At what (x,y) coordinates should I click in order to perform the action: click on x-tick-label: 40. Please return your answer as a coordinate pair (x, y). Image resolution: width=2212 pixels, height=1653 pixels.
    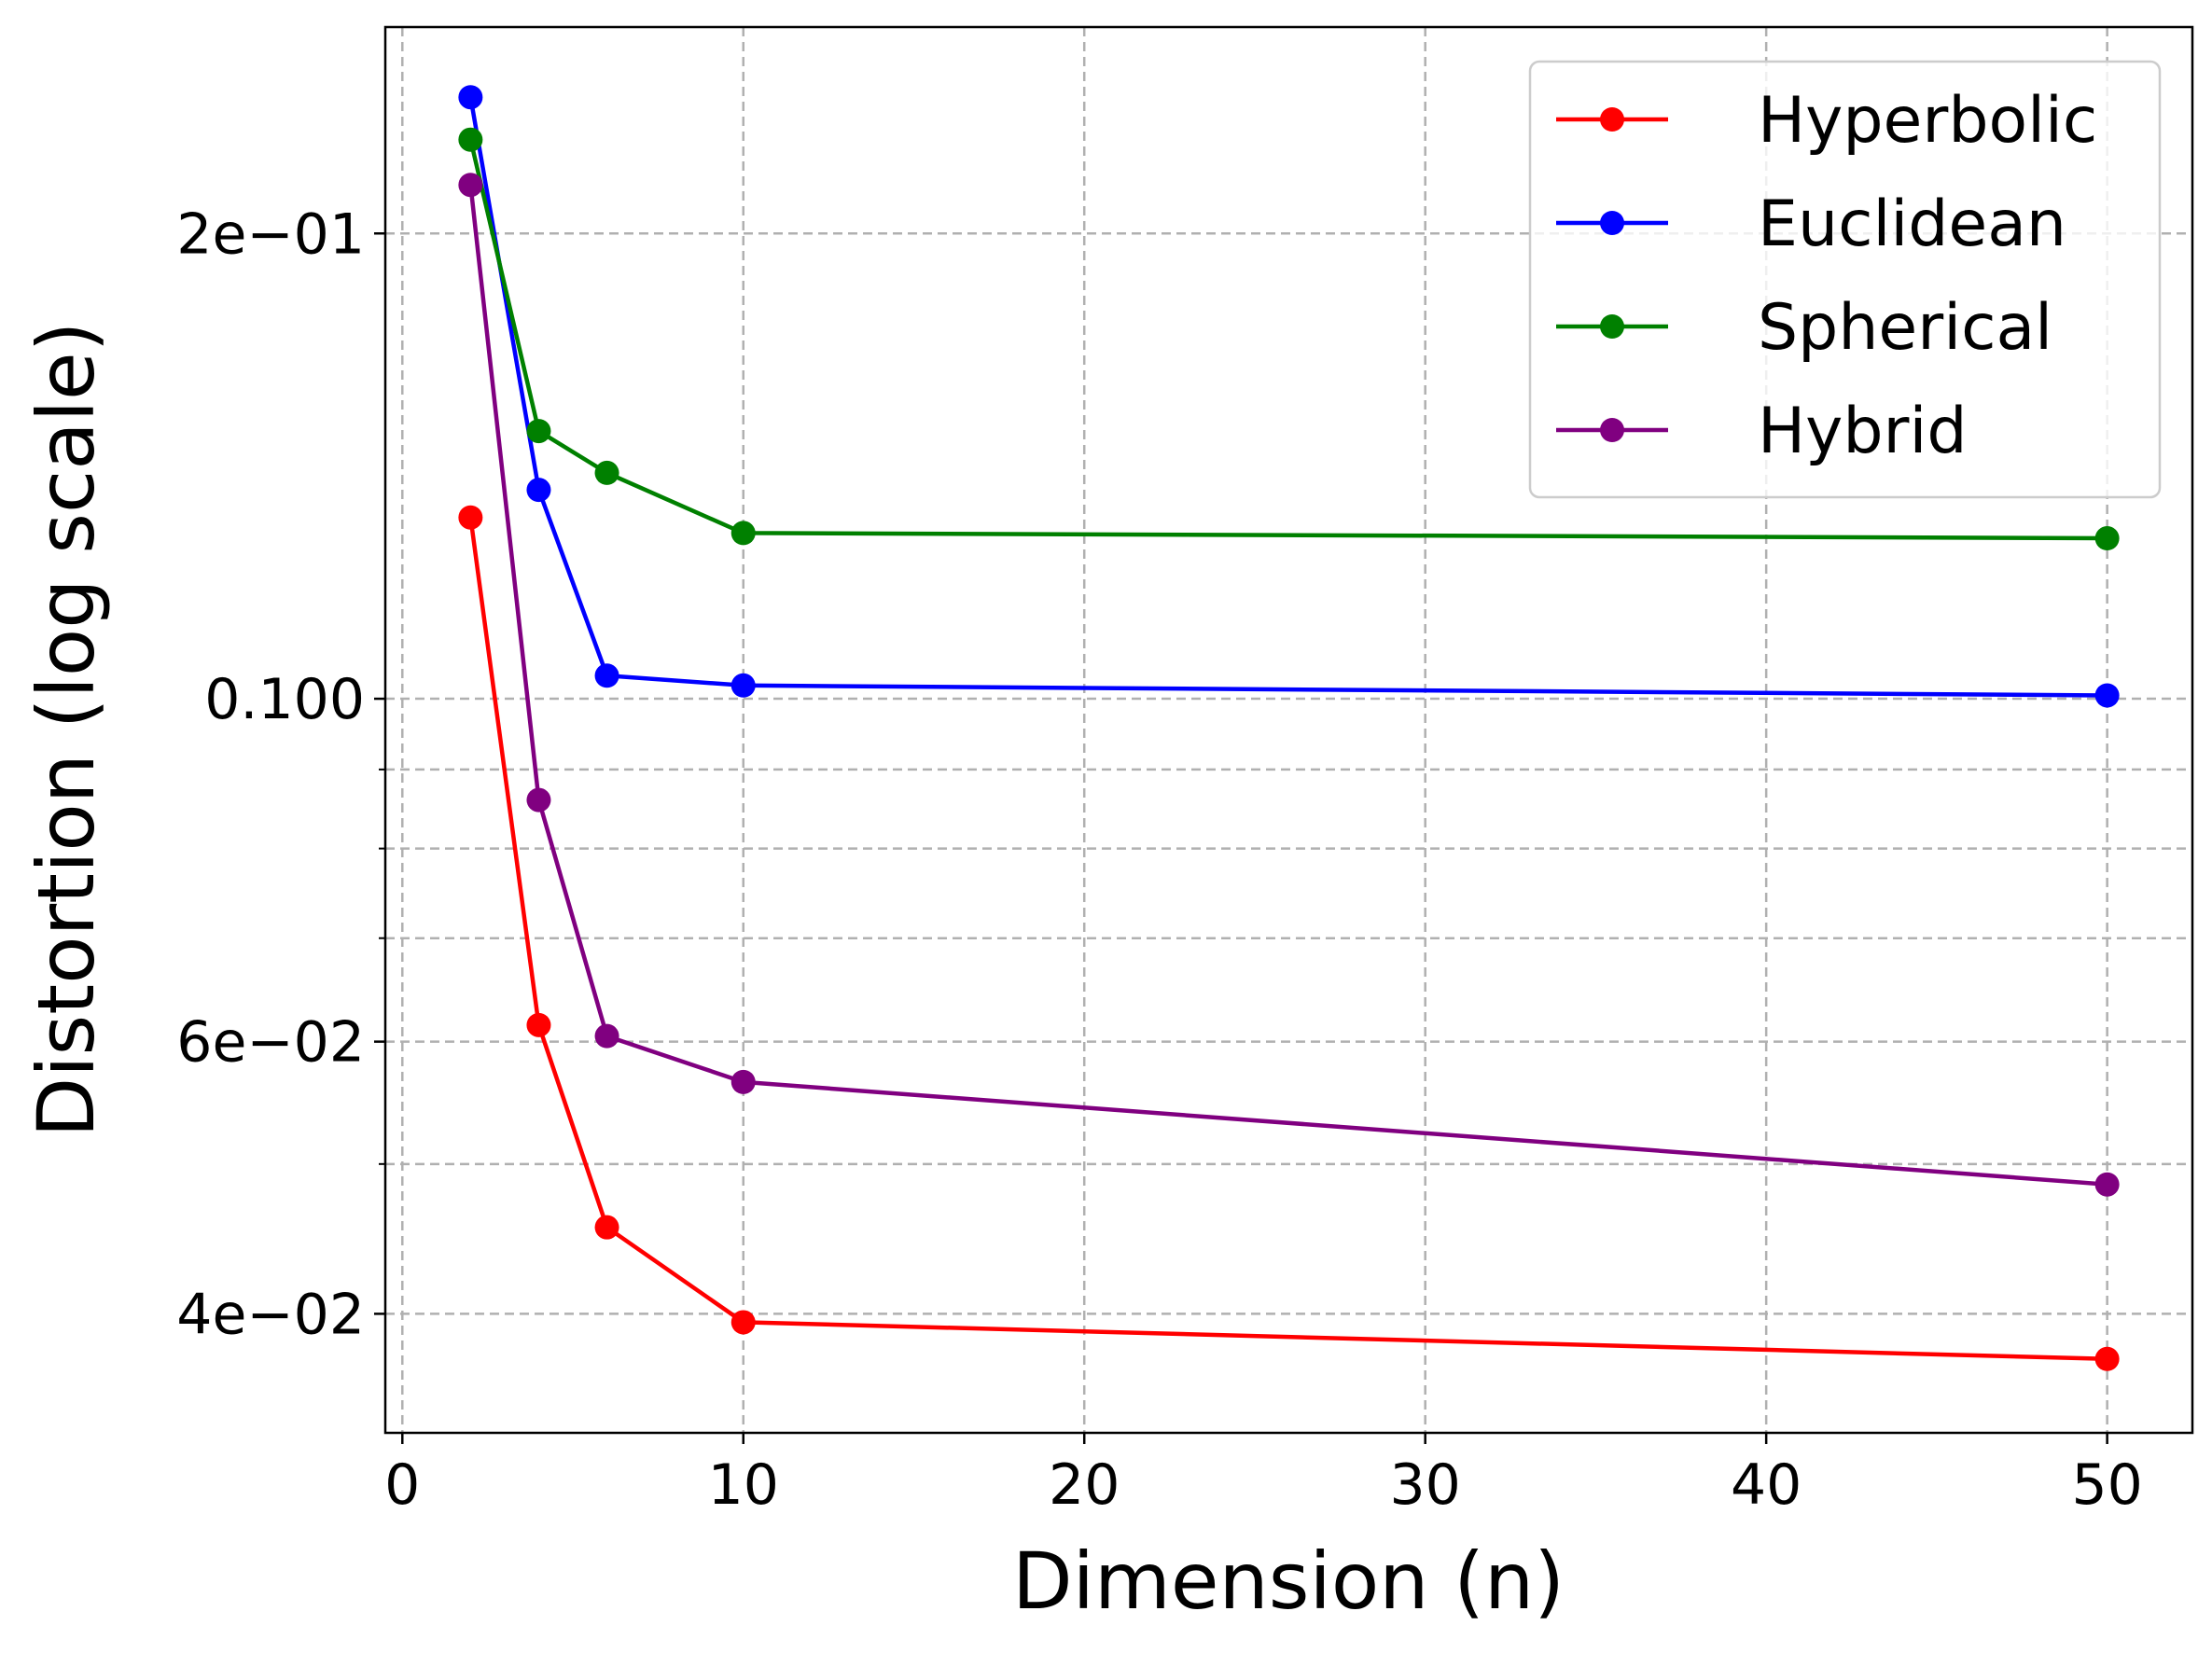
    Looking at the image, I should click on (1767, 1485).